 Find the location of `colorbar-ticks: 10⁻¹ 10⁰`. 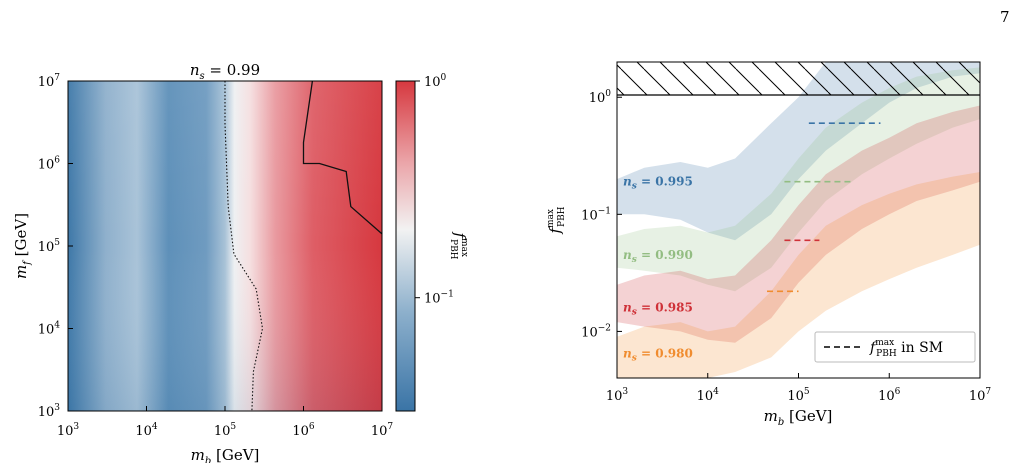

colorbar-ticks: 10⁻¹ 10⁰ is located at coordinates (434, 190).